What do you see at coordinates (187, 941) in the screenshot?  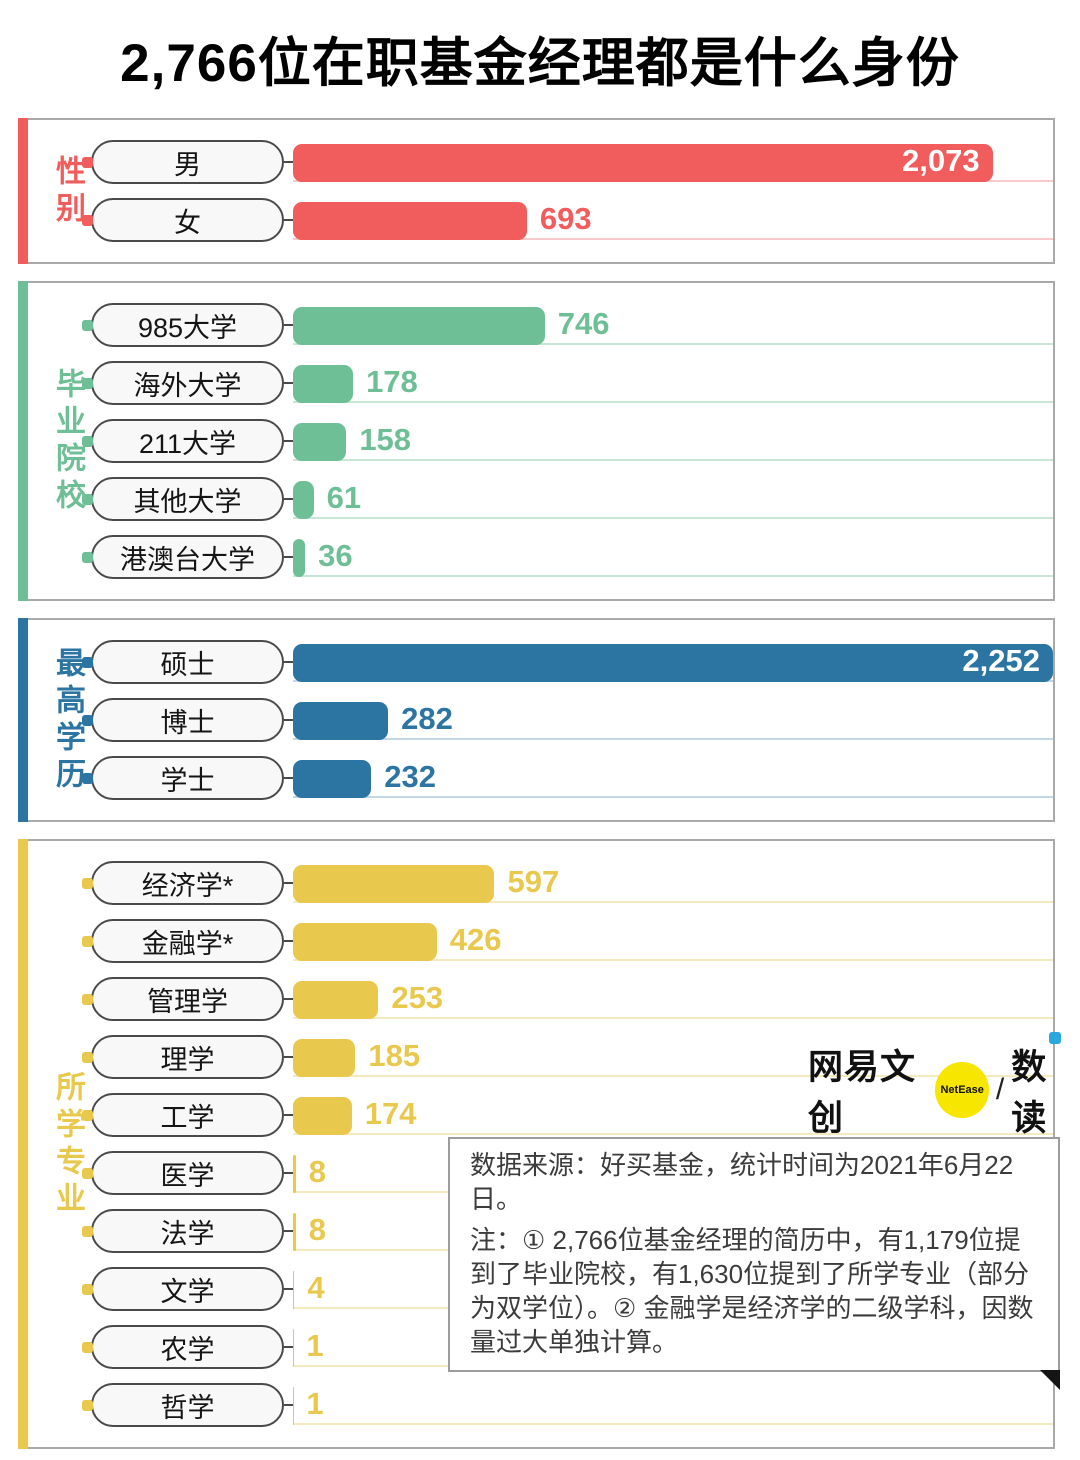 I see `category-pill: 金融学*` at bounding box center [187, 941].